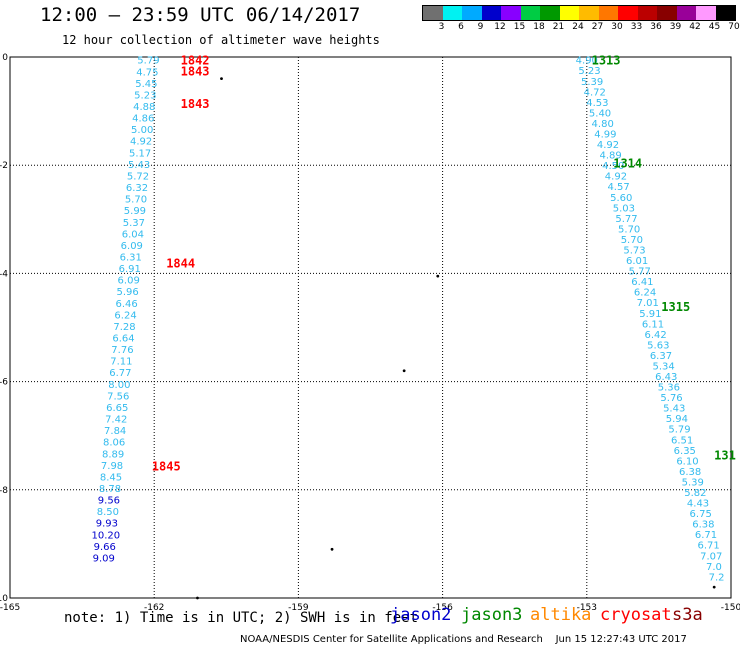  I want to click on swh-value: 6.43, so click(666, 377).